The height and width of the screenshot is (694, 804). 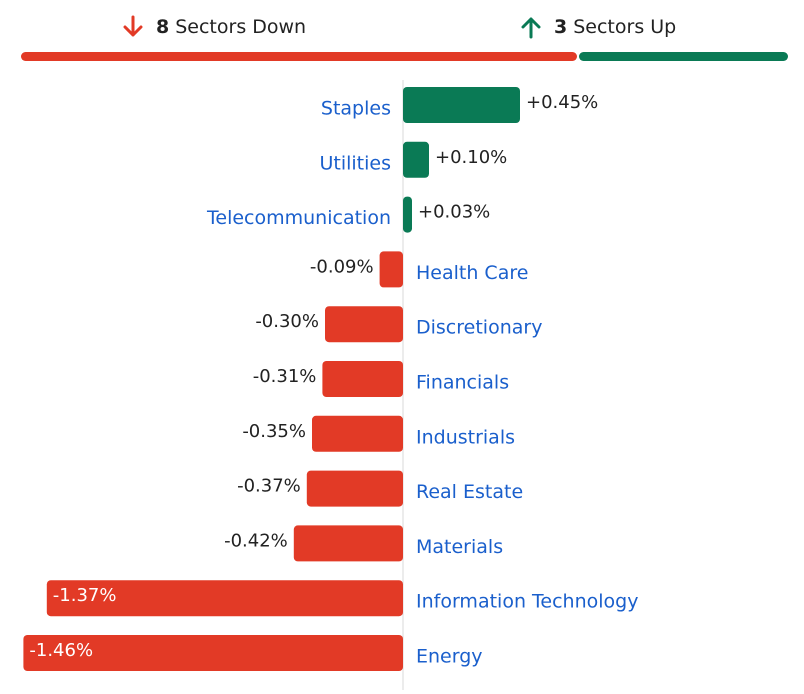 I want to click on sector-label: Utilities, so click(x=355, y=163).